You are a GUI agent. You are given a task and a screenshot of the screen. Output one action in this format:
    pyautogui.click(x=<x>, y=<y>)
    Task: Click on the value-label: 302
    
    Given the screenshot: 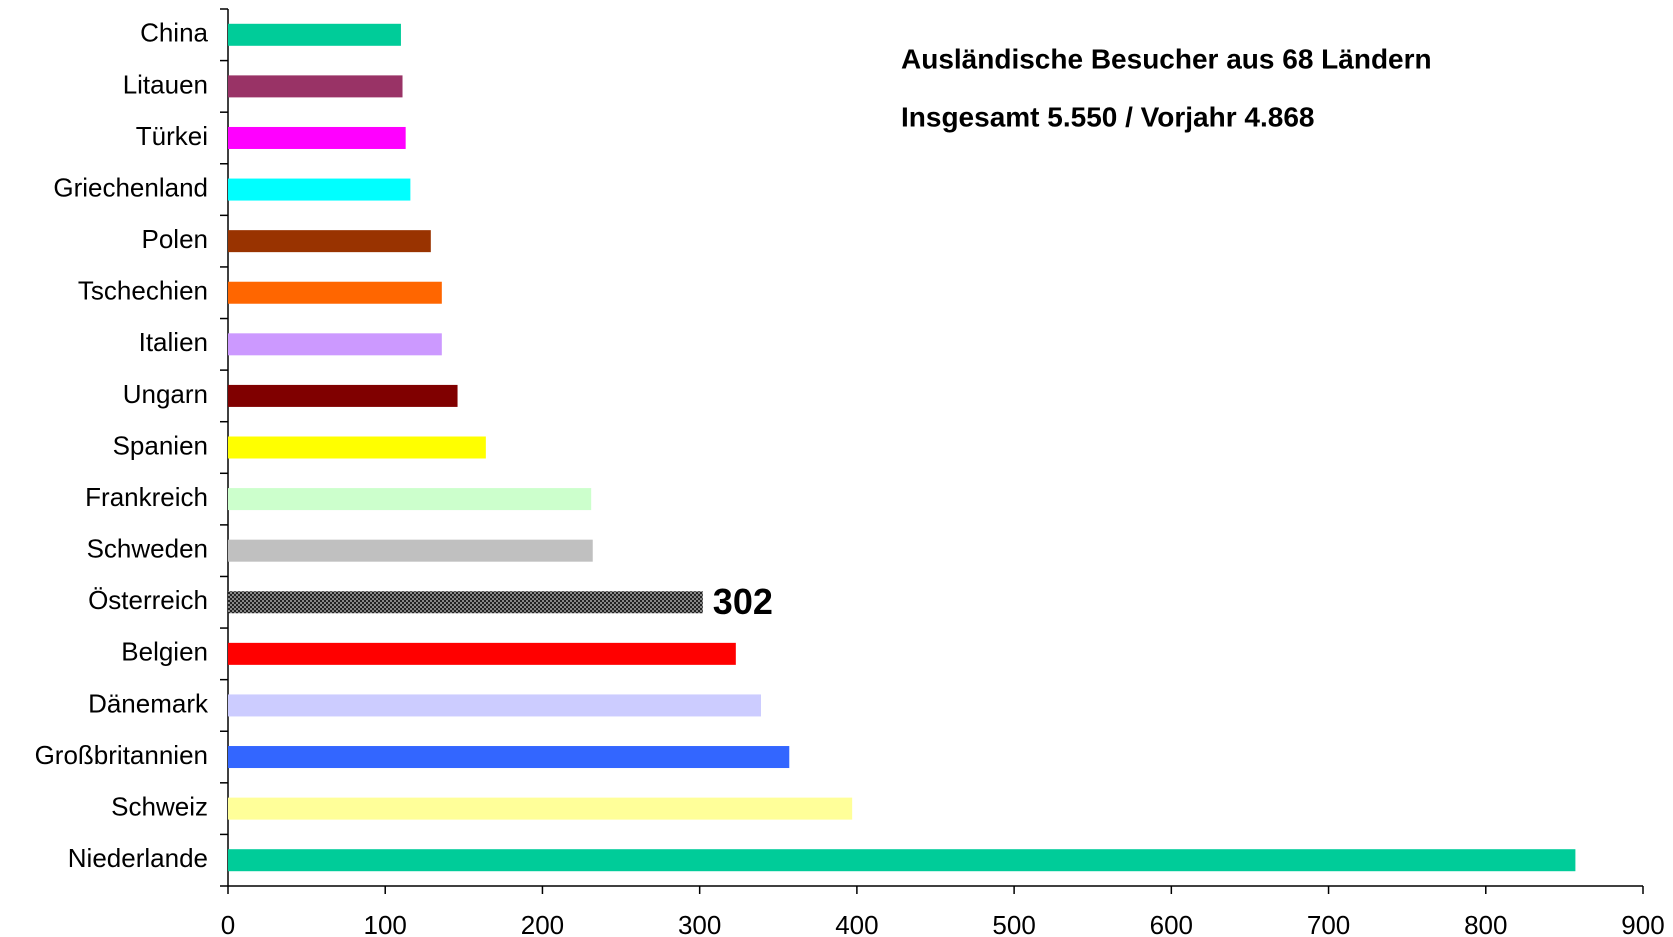 What is the action you would take?
    pyautogui.click(x=743, y=601)
    